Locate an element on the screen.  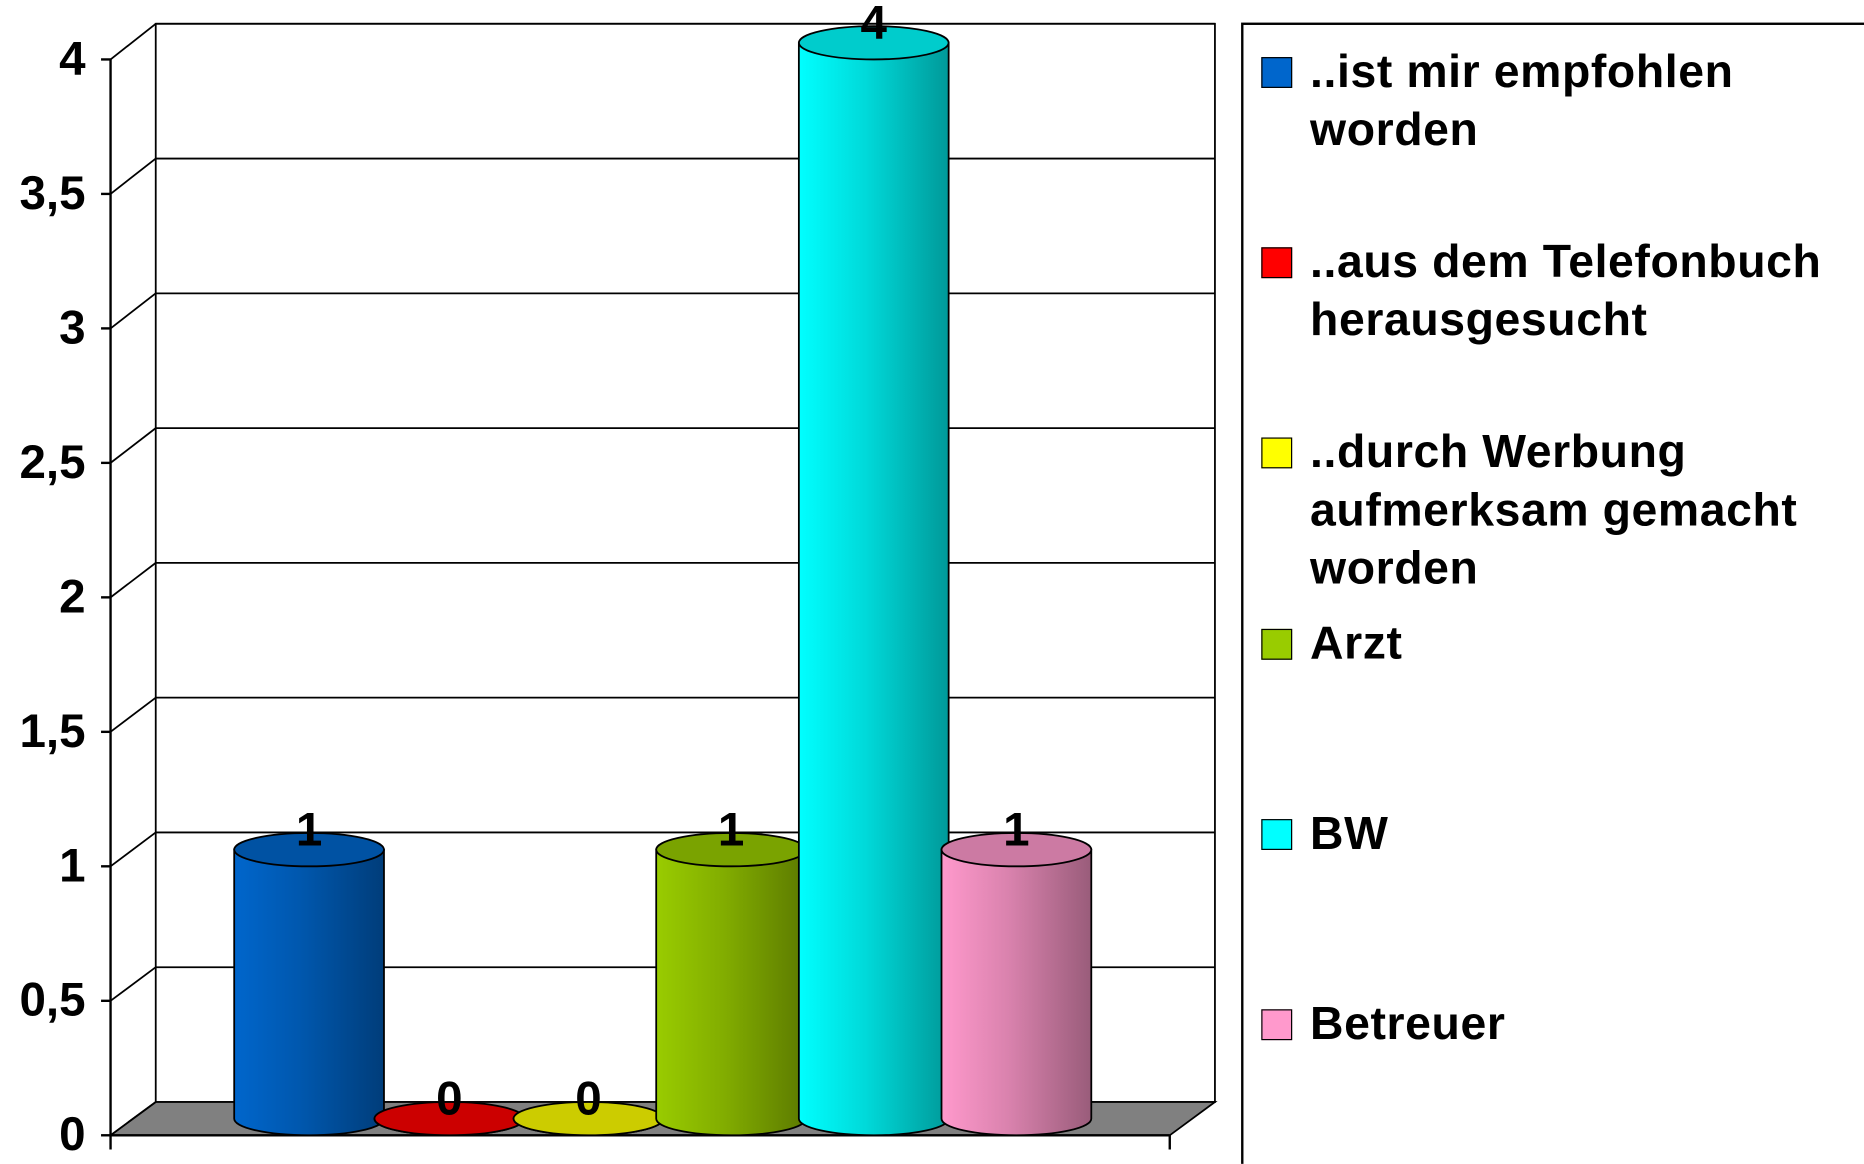
data-label: 4 is located at coordinates (874, 25).